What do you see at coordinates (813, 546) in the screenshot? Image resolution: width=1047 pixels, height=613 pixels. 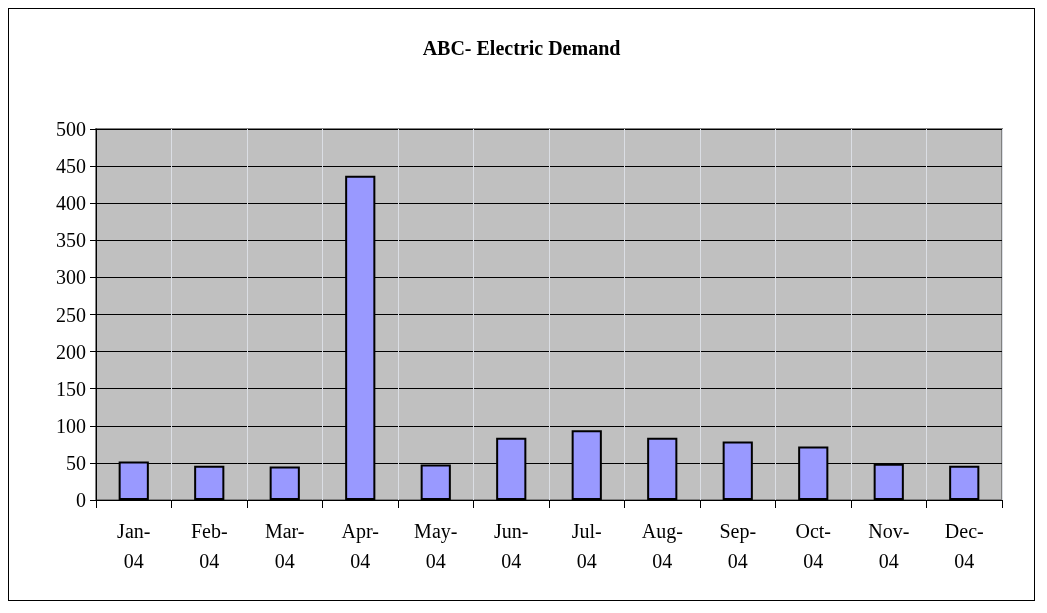 I see `x-tick-label: Oct-04` at bounding box center [813, 546].